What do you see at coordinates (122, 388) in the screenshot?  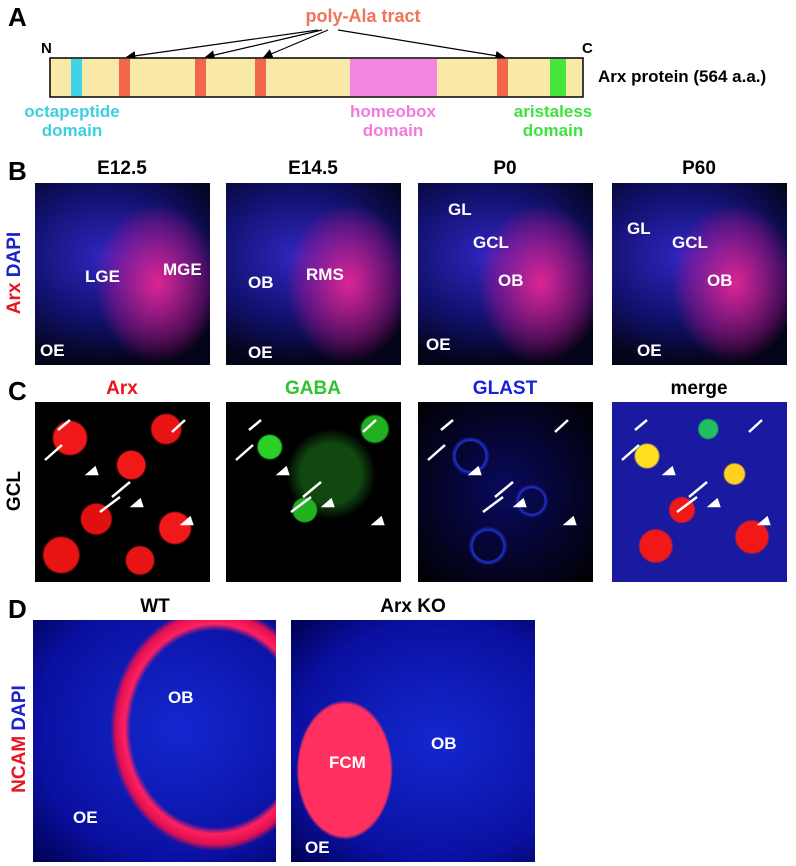 I see `image-title: Arx` at bounding box center [122, 388].